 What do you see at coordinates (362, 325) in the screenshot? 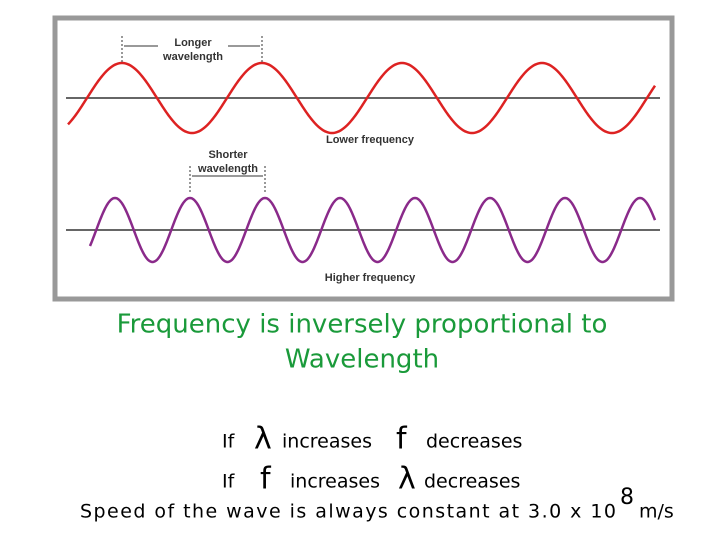
I see `heading: Frequency is inversely proportional to` at bounding box center [362, 325].